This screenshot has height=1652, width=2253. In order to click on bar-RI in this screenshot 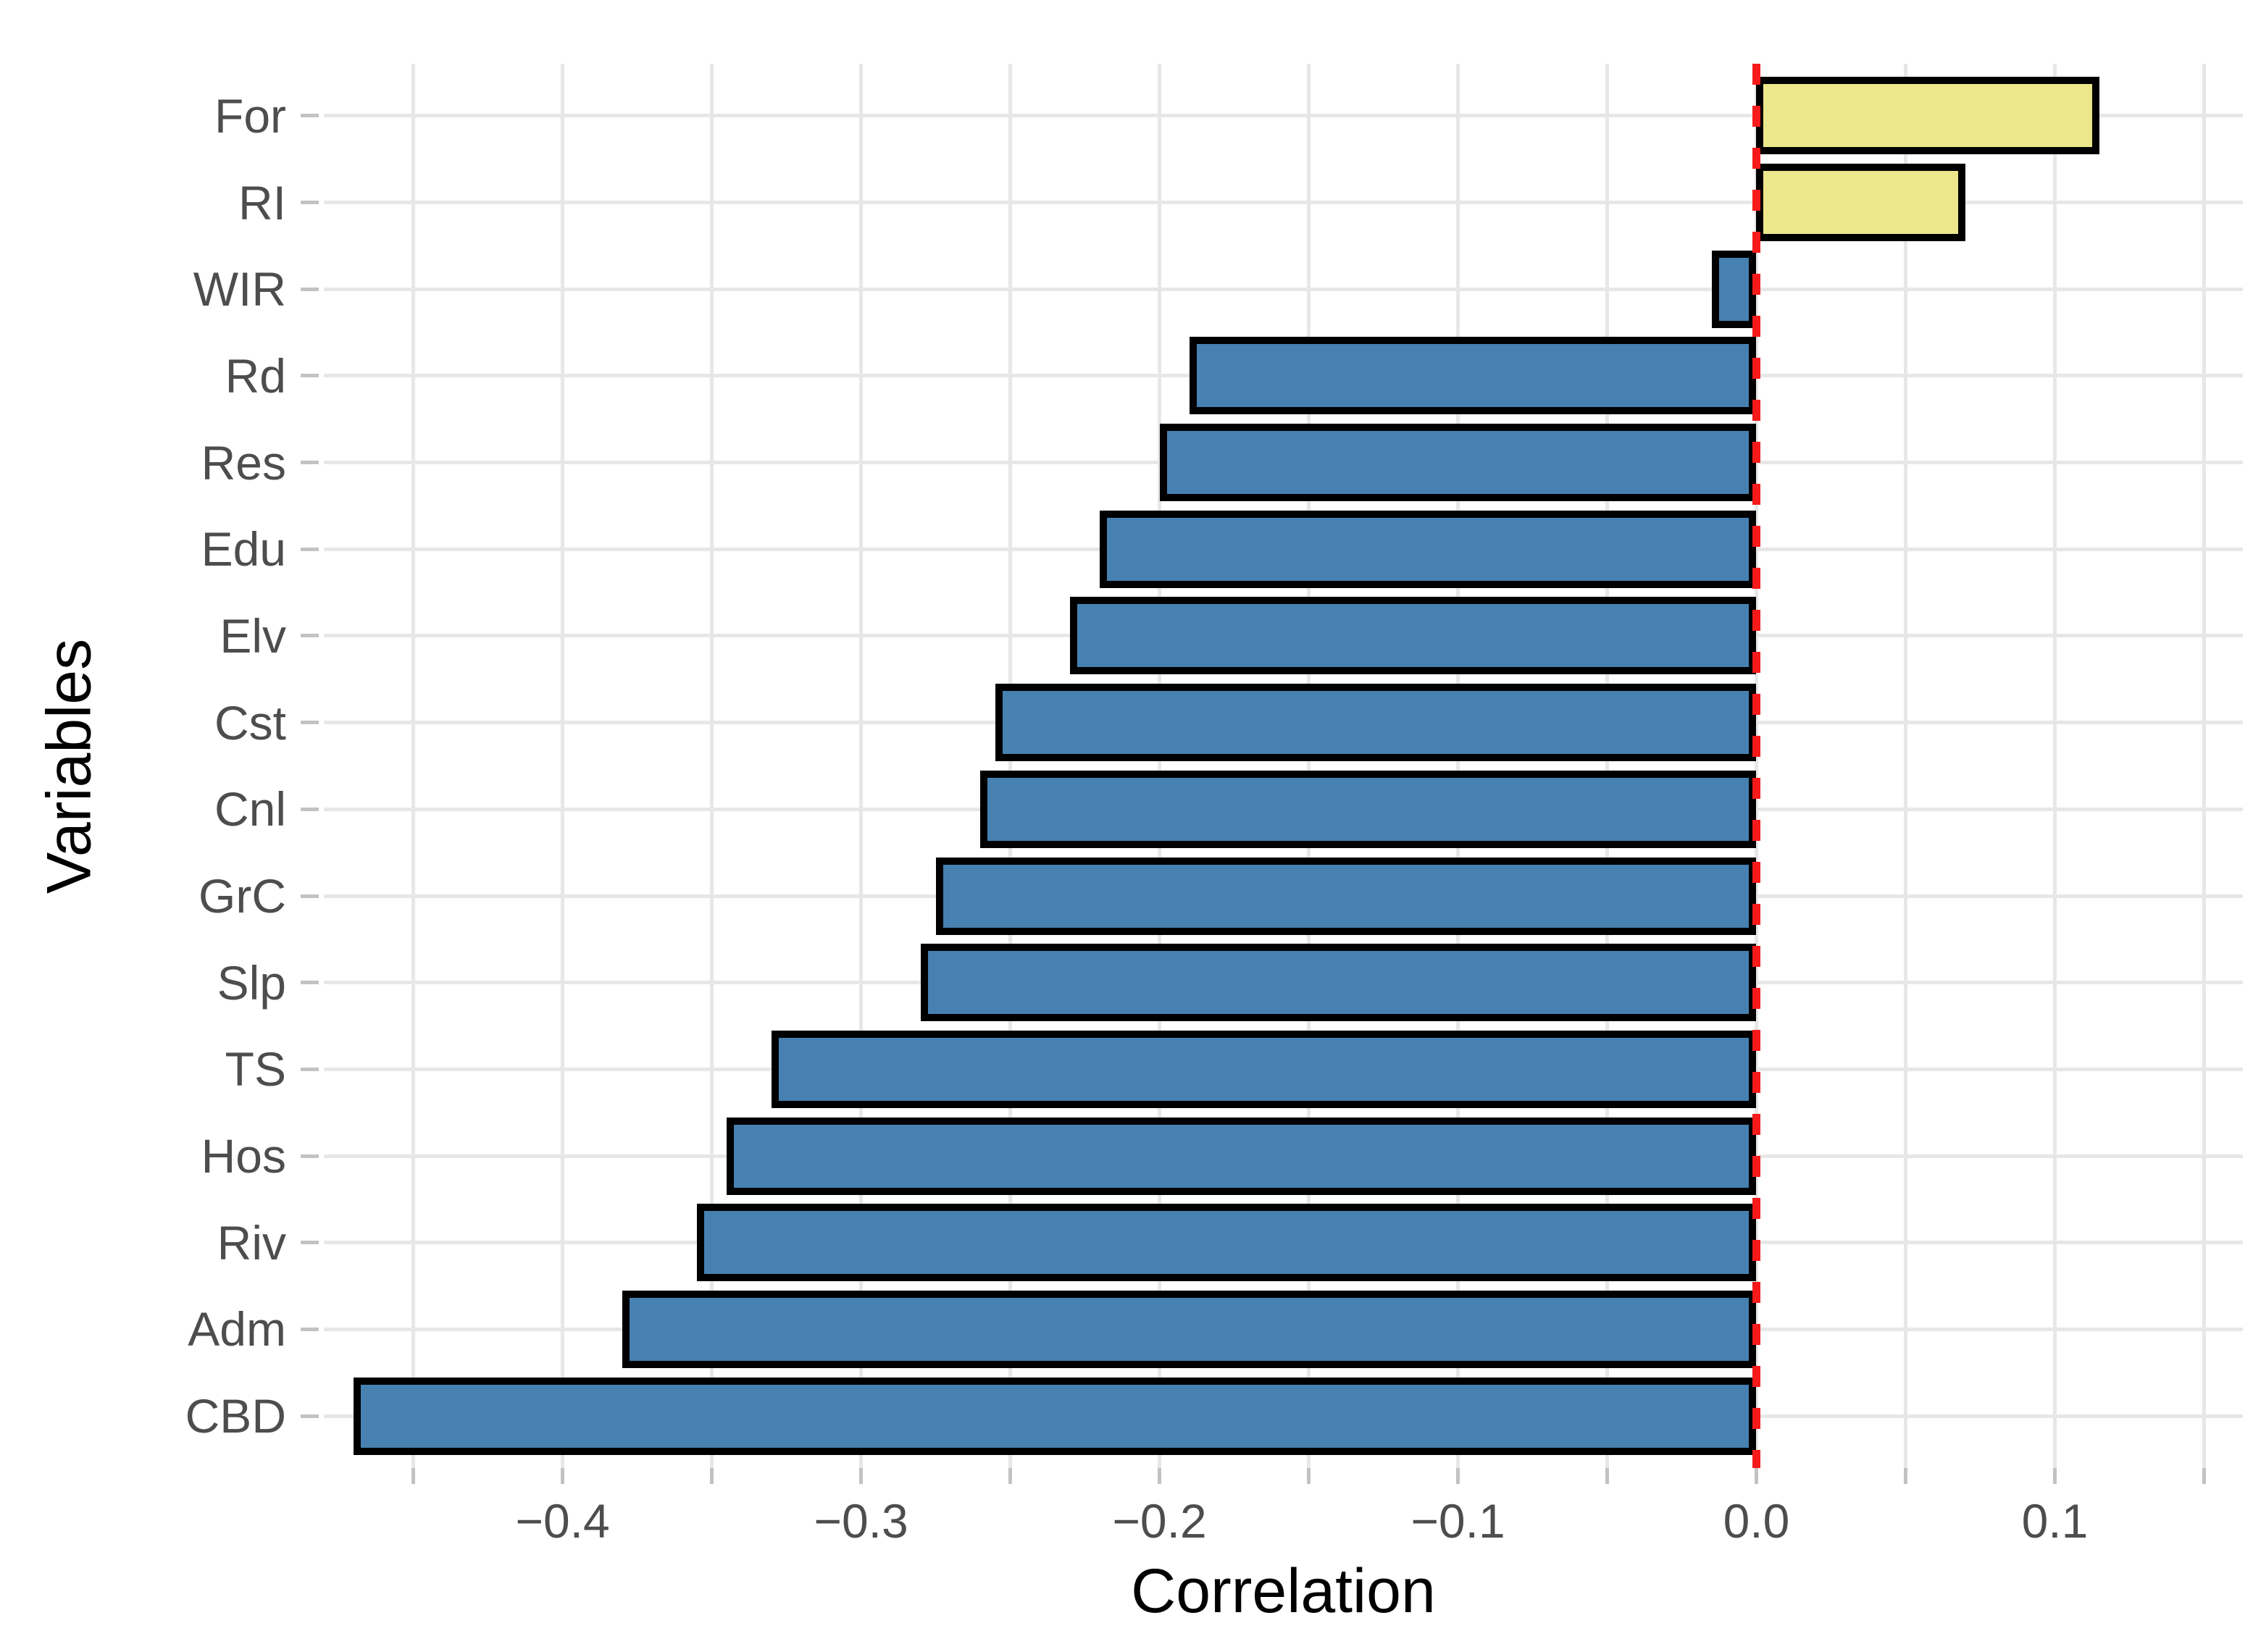, I will do `click(1860, 202)`.